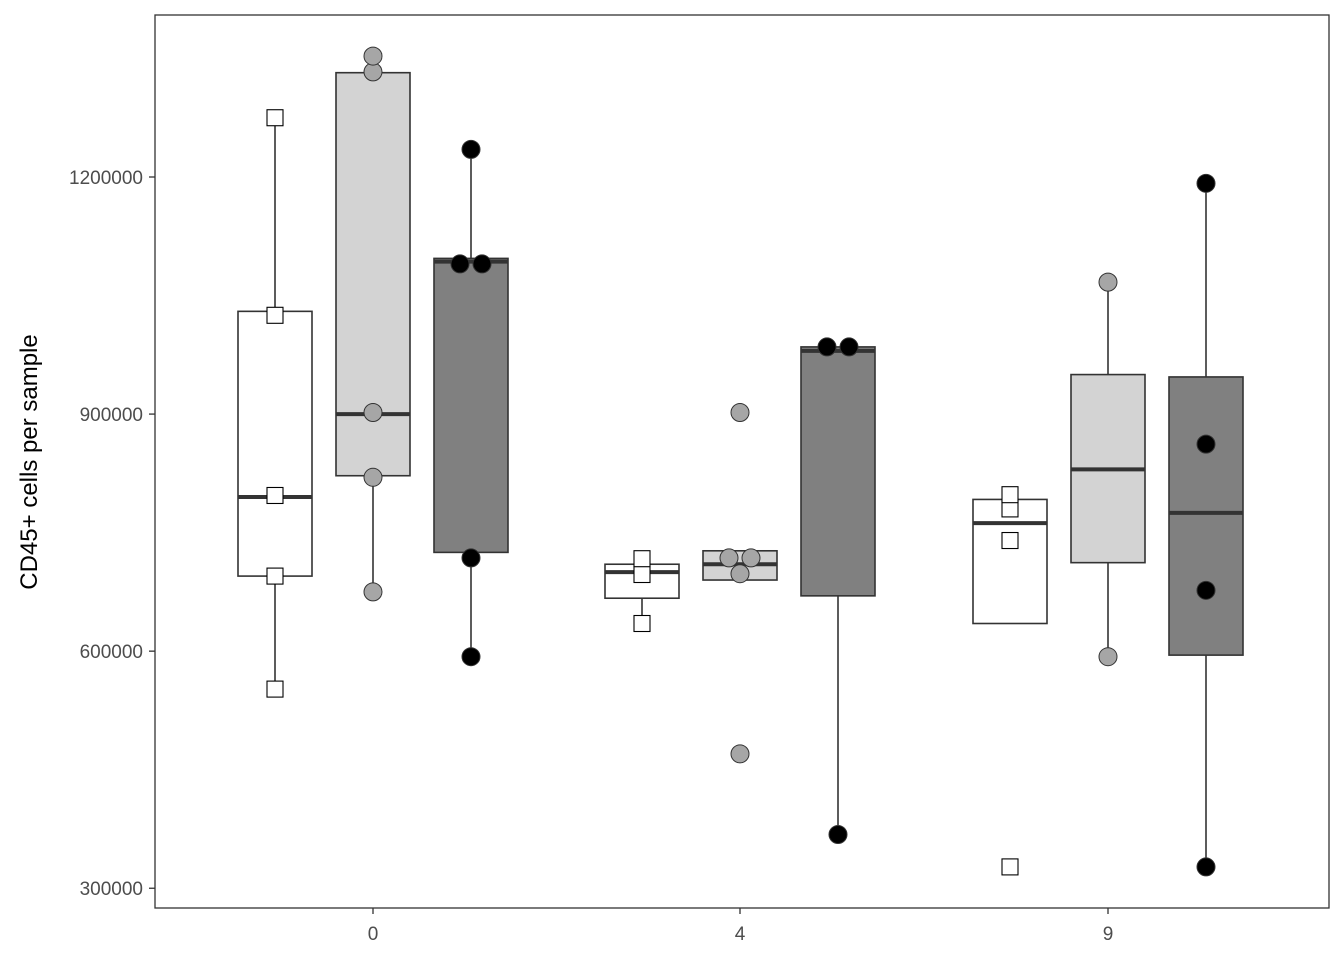  I want to click on y-tick-label: 300000, so click(111, 889).